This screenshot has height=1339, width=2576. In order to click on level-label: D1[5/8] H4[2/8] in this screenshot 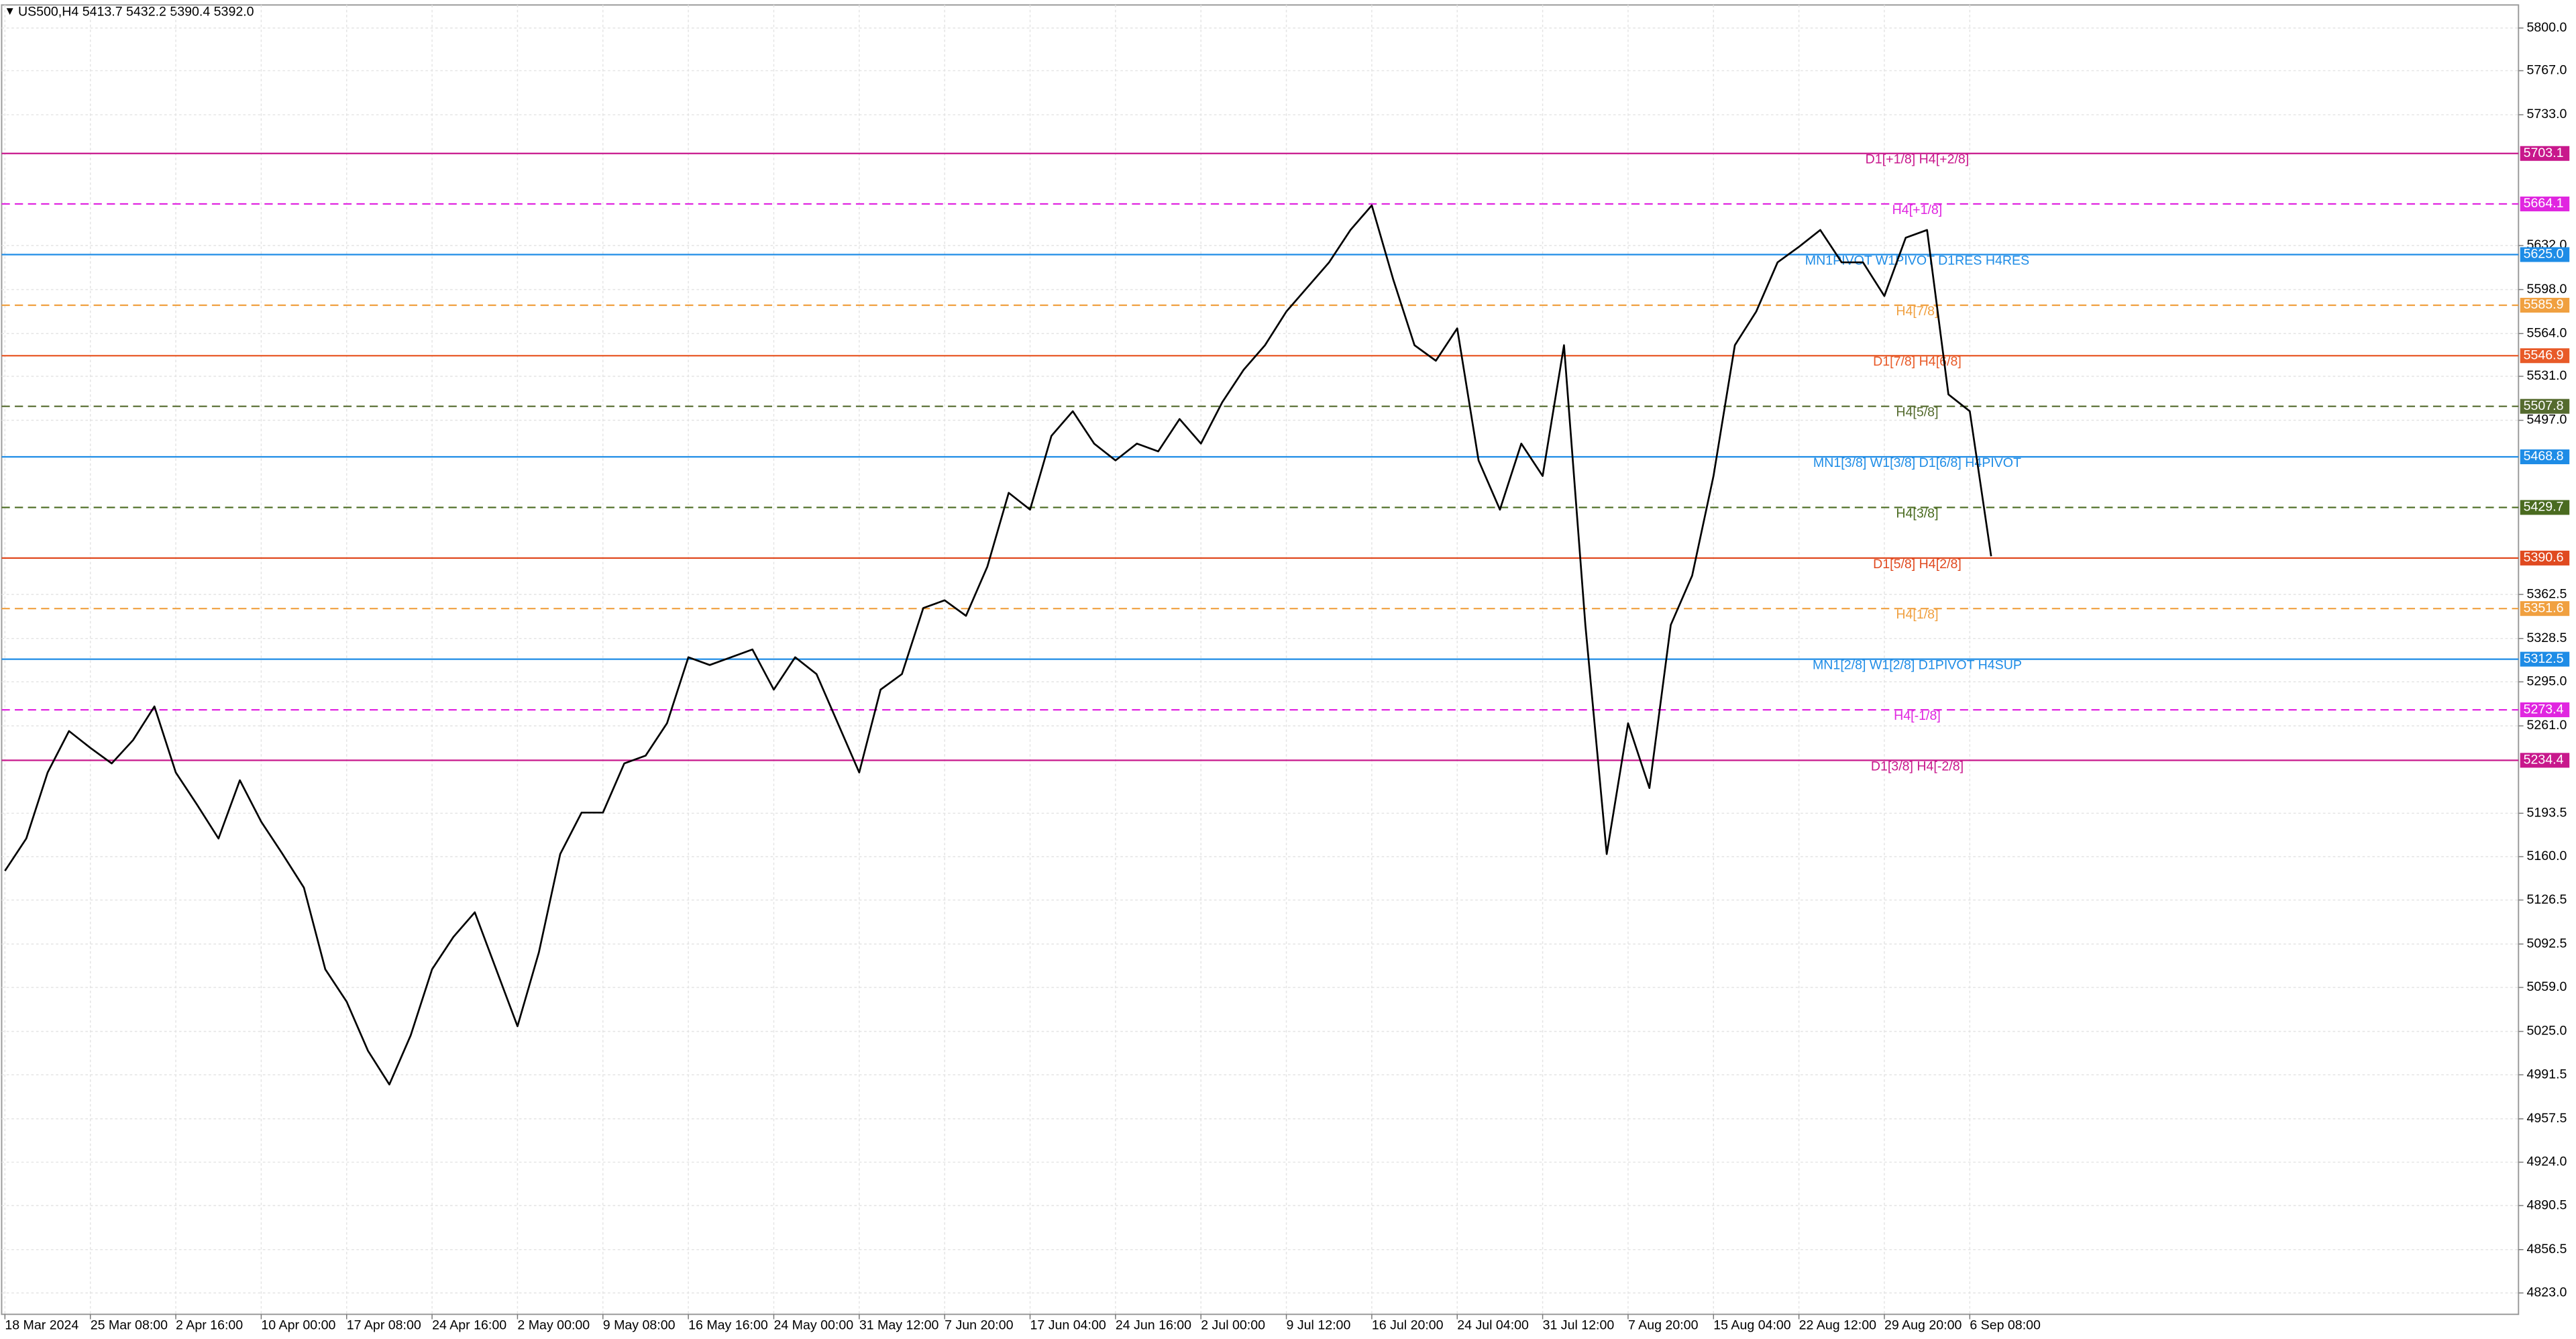, I will do `click(1917, 564)`.